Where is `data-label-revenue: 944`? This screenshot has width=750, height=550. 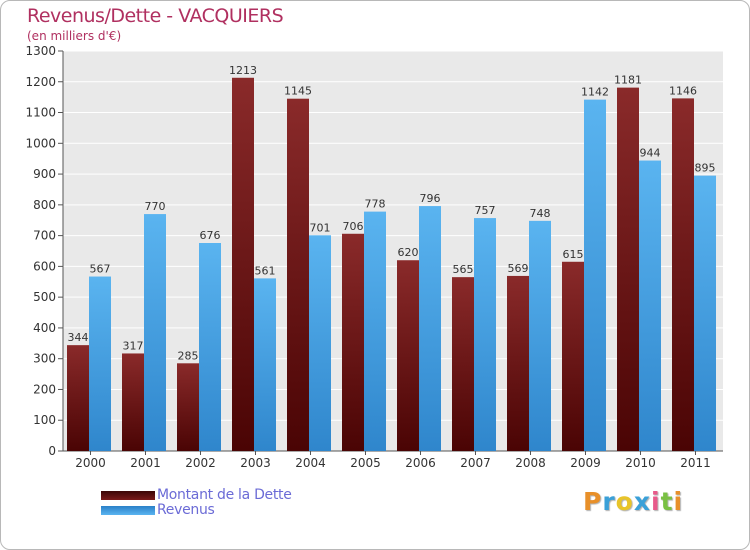
data-label-revenue: 944 is located at coordinates (650, 153).